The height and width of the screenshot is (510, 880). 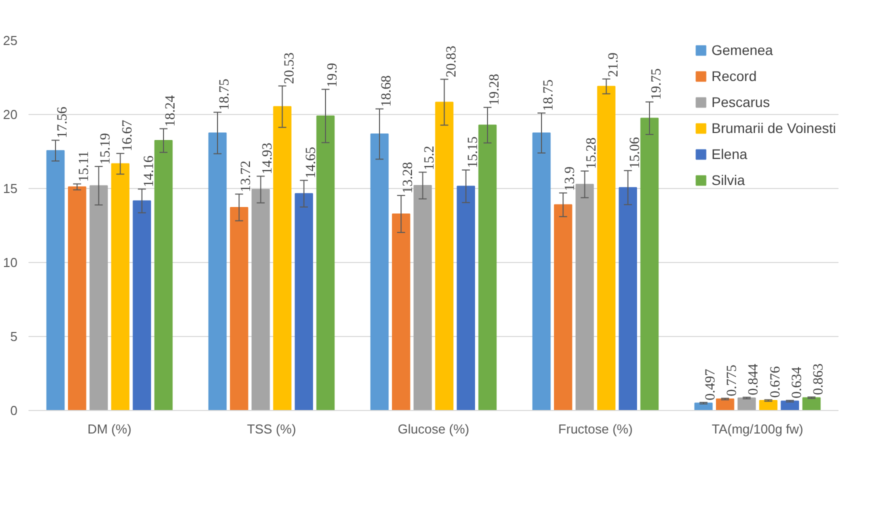 I want to click on legend-label: Gemenea, so click(x=742, y=50).